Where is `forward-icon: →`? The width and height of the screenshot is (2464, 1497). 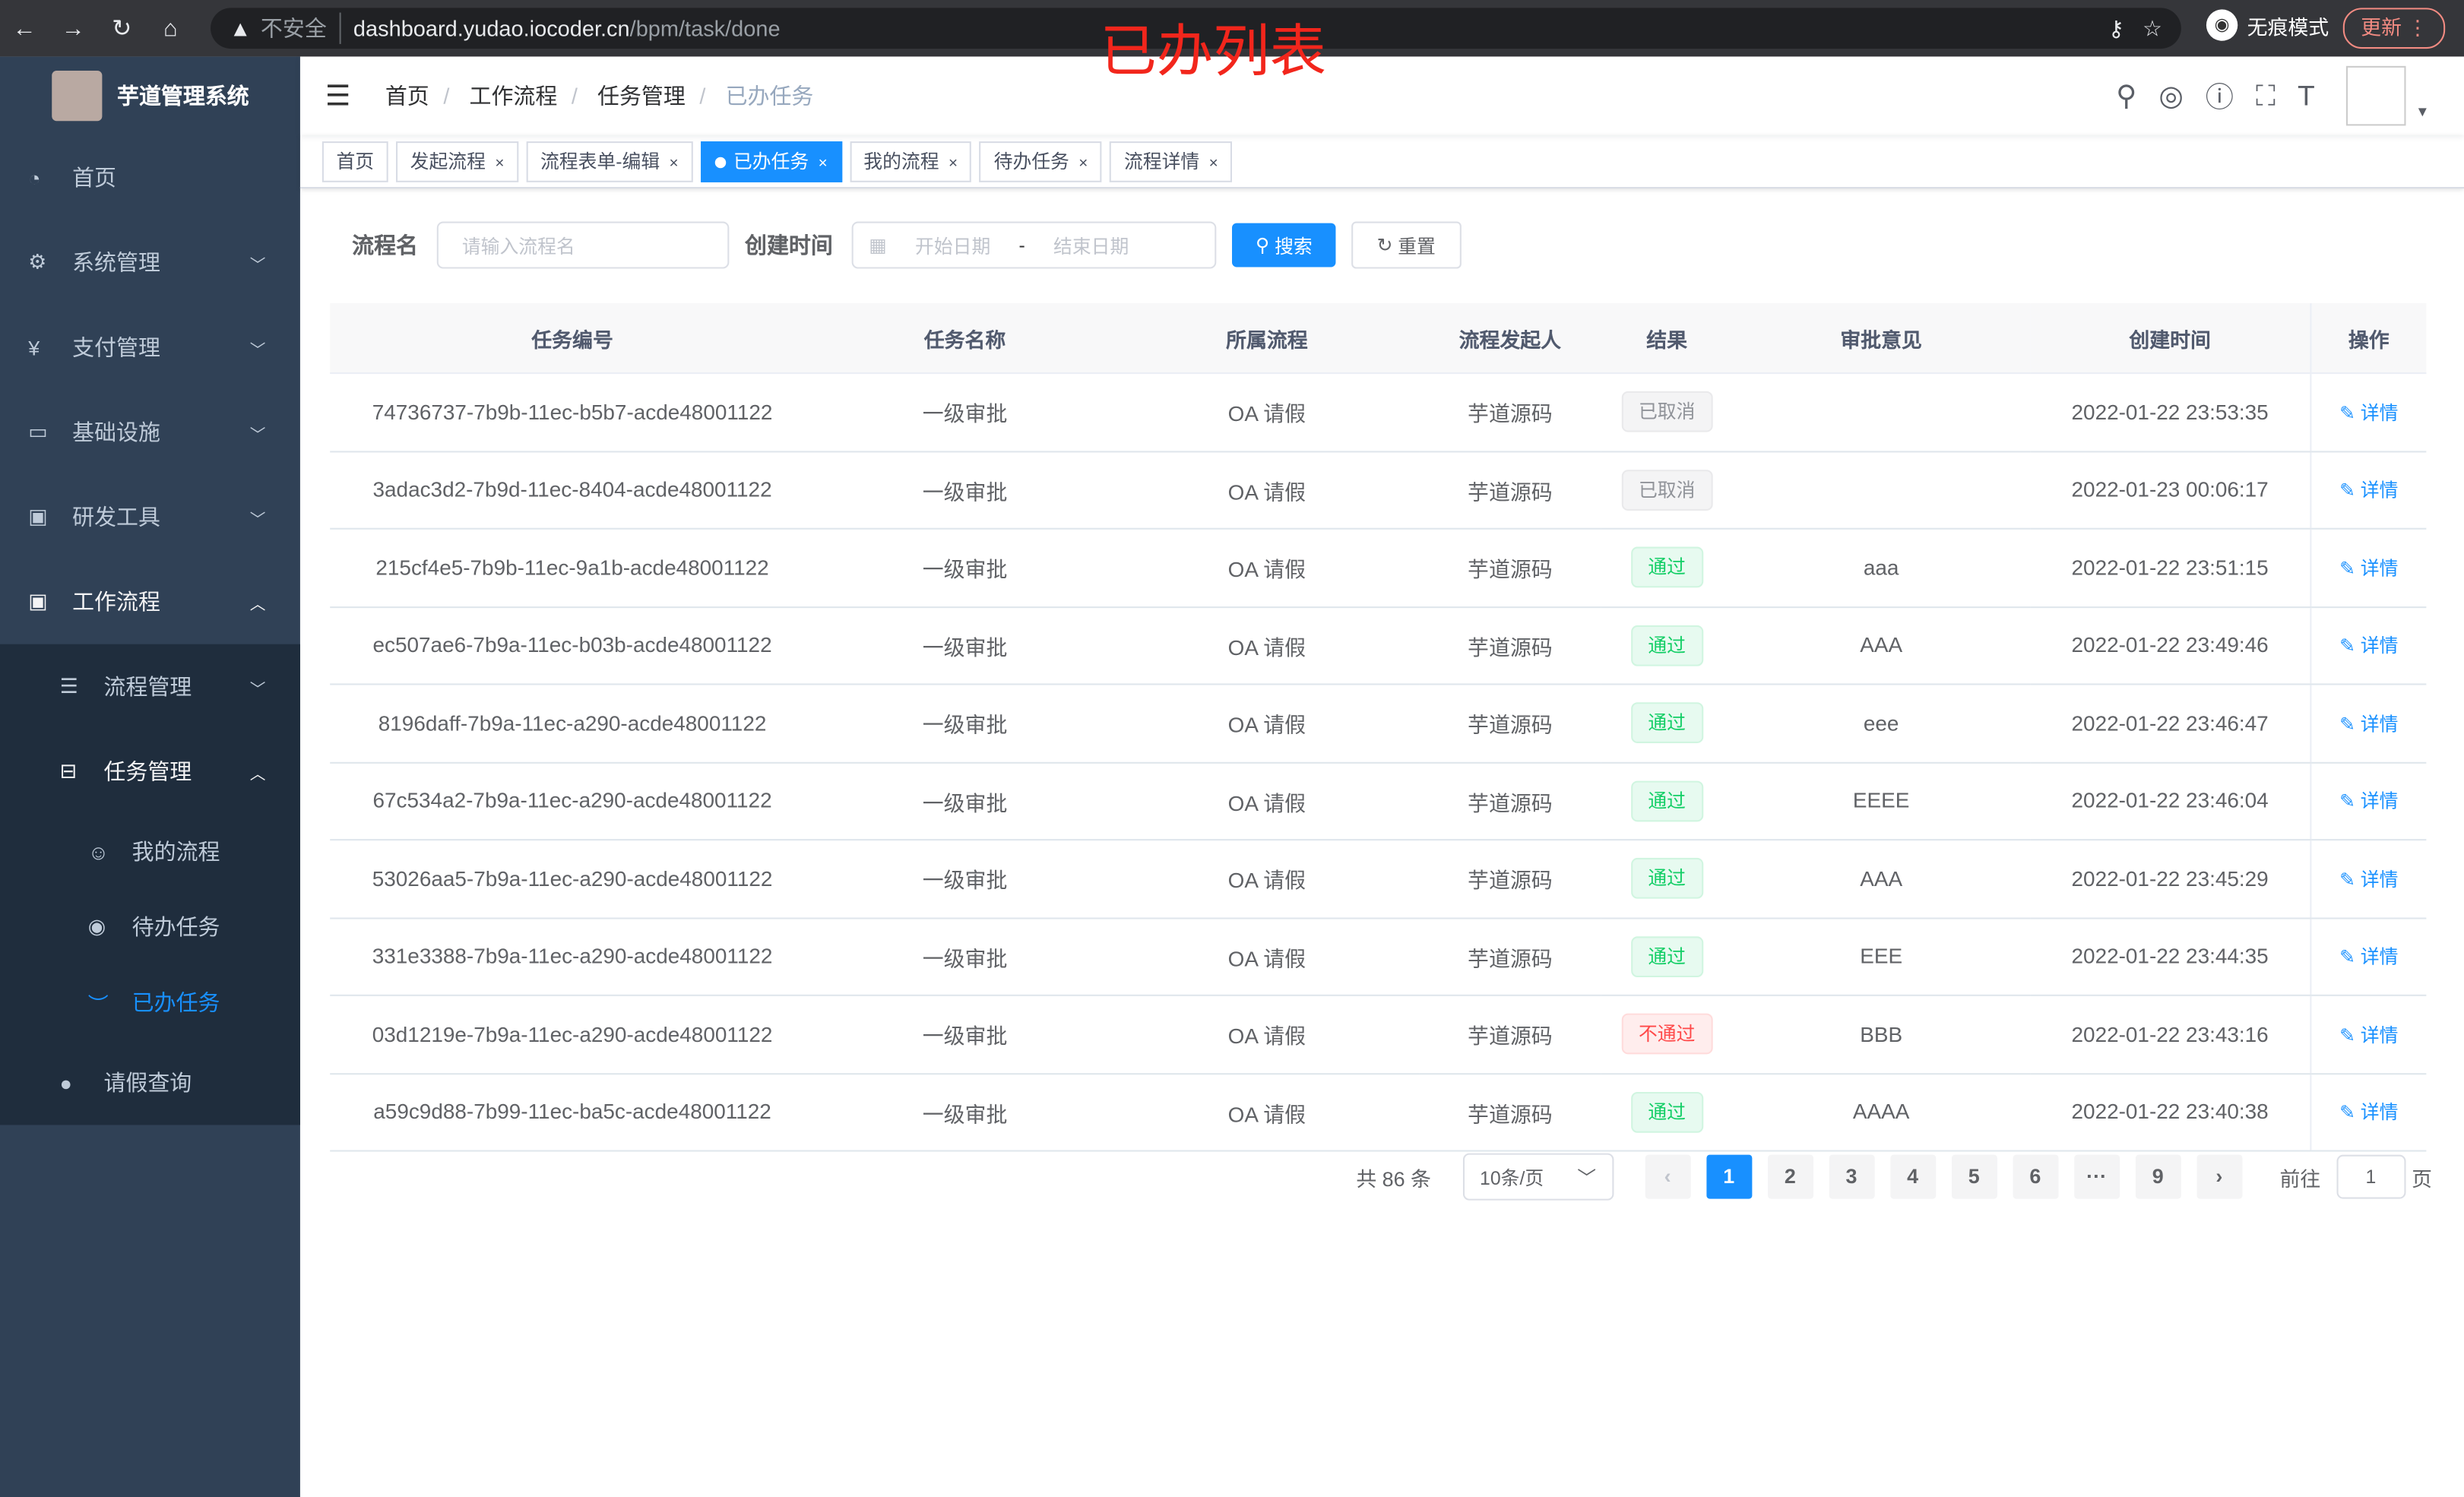
forward-icon: → is located at coordinates (73, 28).